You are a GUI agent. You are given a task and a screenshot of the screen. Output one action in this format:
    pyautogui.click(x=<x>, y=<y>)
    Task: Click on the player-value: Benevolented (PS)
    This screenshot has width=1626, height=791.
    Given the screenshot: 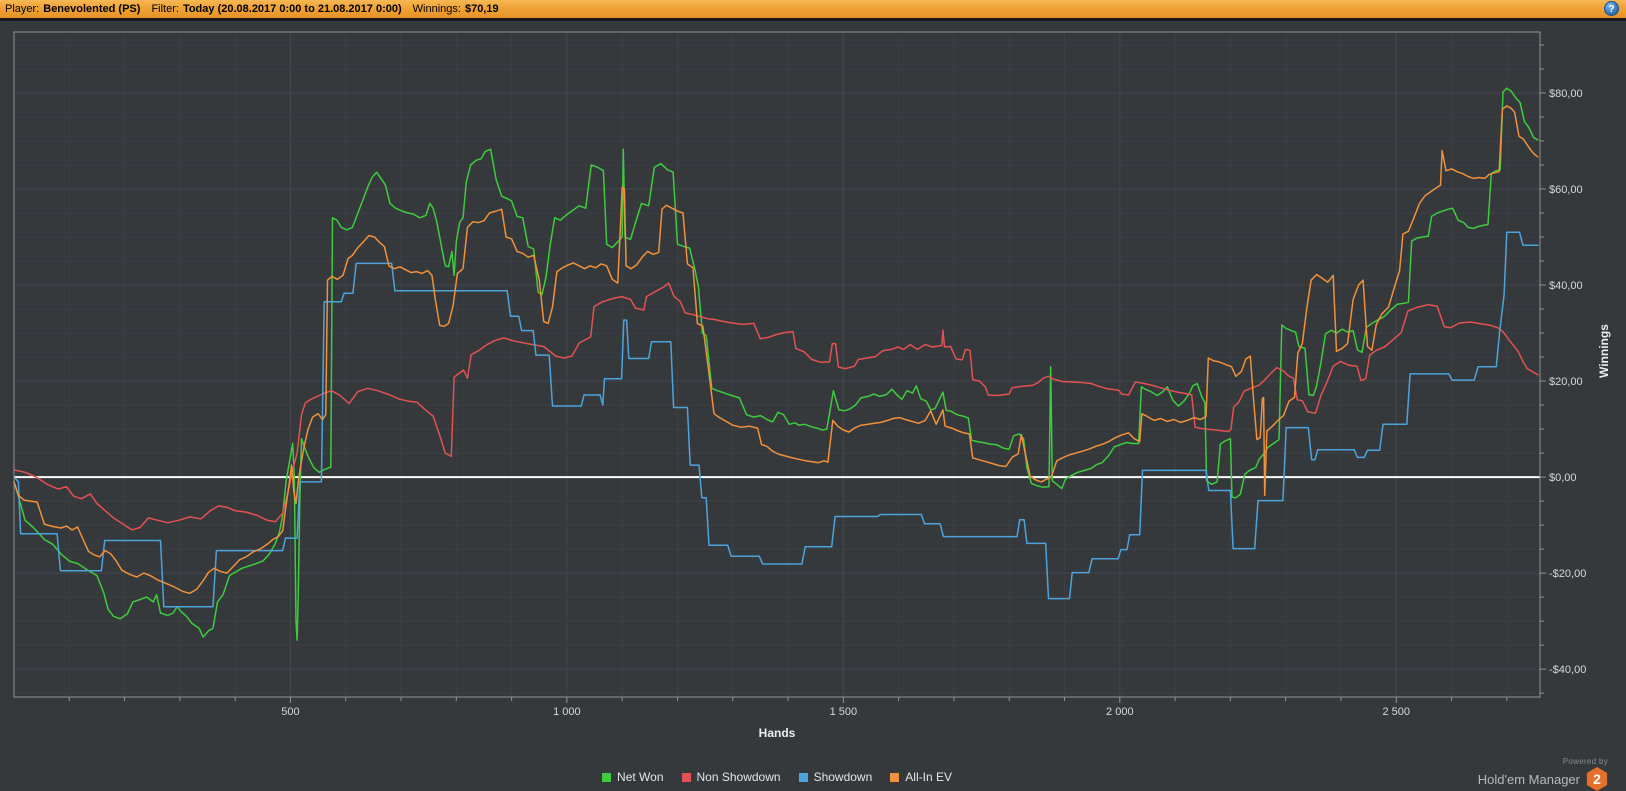 What is the action you would take?
    pyautogui.click(x=92, y=9)
    